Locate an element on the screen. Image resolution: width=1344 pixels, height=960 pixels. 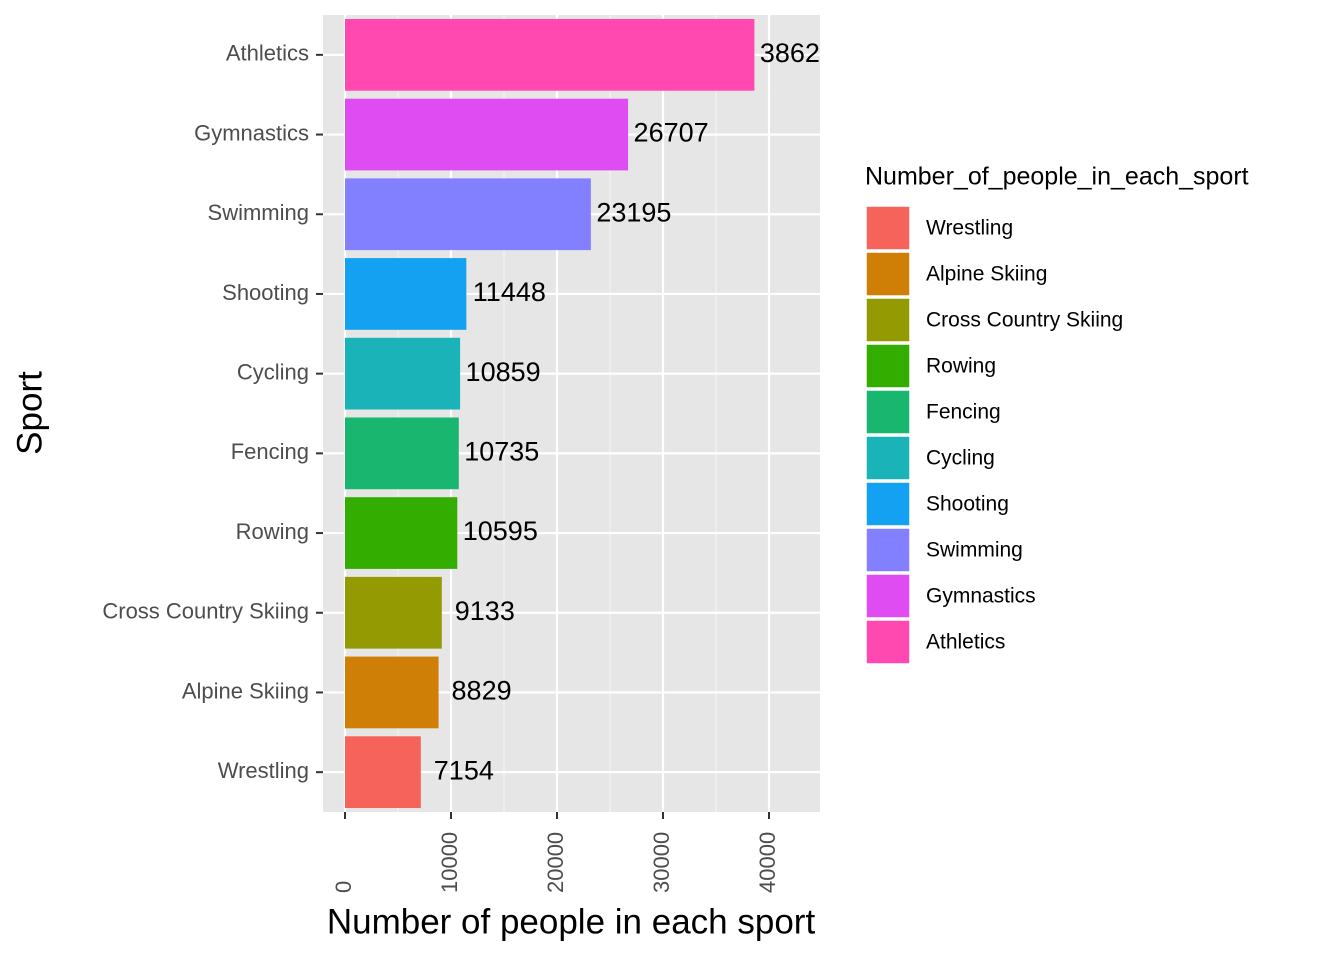
legend-label: Rowing is located at coordinates (961, 366).